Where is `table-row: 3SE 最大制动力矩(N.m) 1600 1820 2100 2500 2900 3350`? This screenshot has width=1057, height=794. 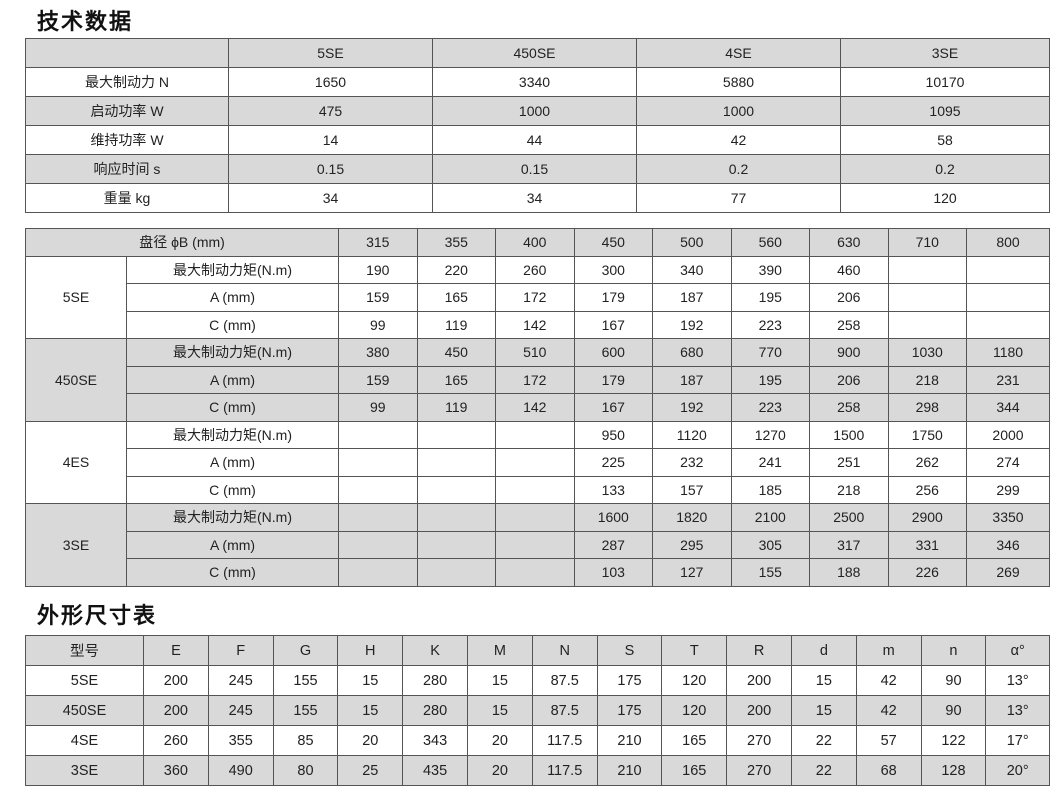 table-row: 3SE 最大制动力矩(N.m) 1600 1820 2100 2500 2900 3350 is located at coordinates (537, 545).